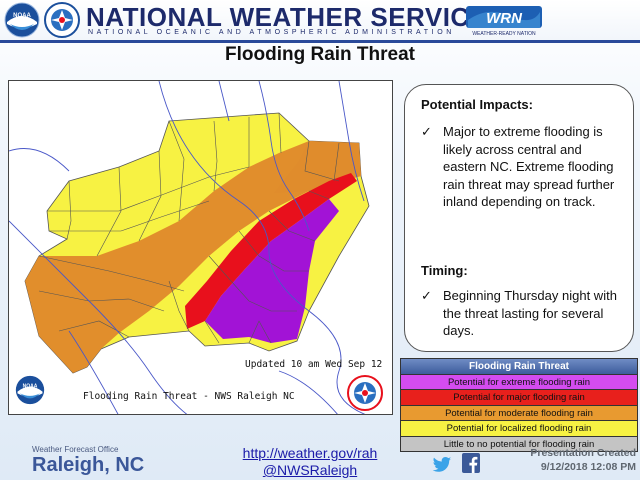  Describe the element at coordinates (442, 465) in the screenshot. I see `twitter-icon` at that location.